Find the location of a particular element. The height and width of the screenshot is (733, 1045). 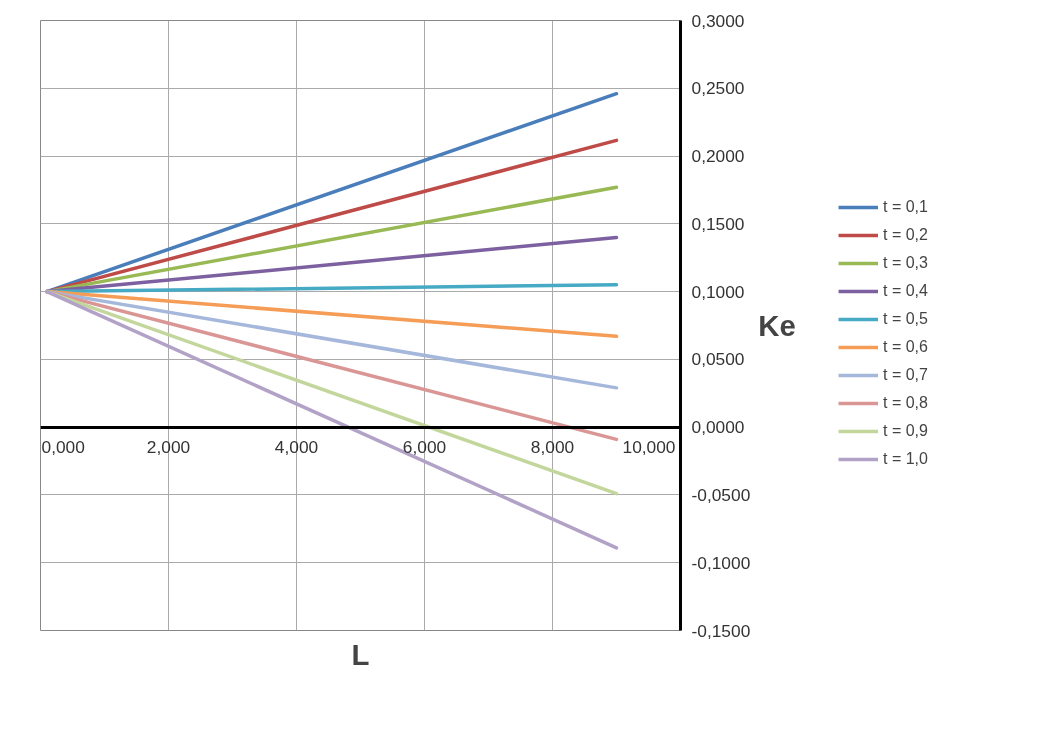

legend-label: t = 0,4 is located at coordinates (905, 290).